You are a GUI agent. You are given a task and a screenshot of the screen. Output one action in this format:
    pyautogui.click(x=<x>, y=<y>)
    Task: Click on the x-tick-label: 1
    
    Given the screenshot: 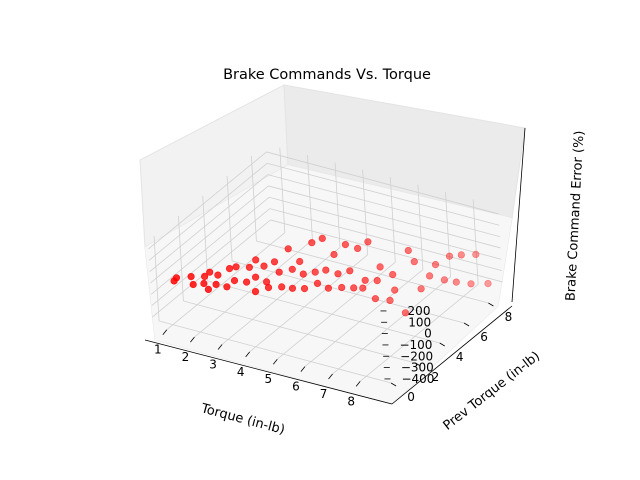 What is the action you would take?
    pyautogui.click(x=158, y=350)
    